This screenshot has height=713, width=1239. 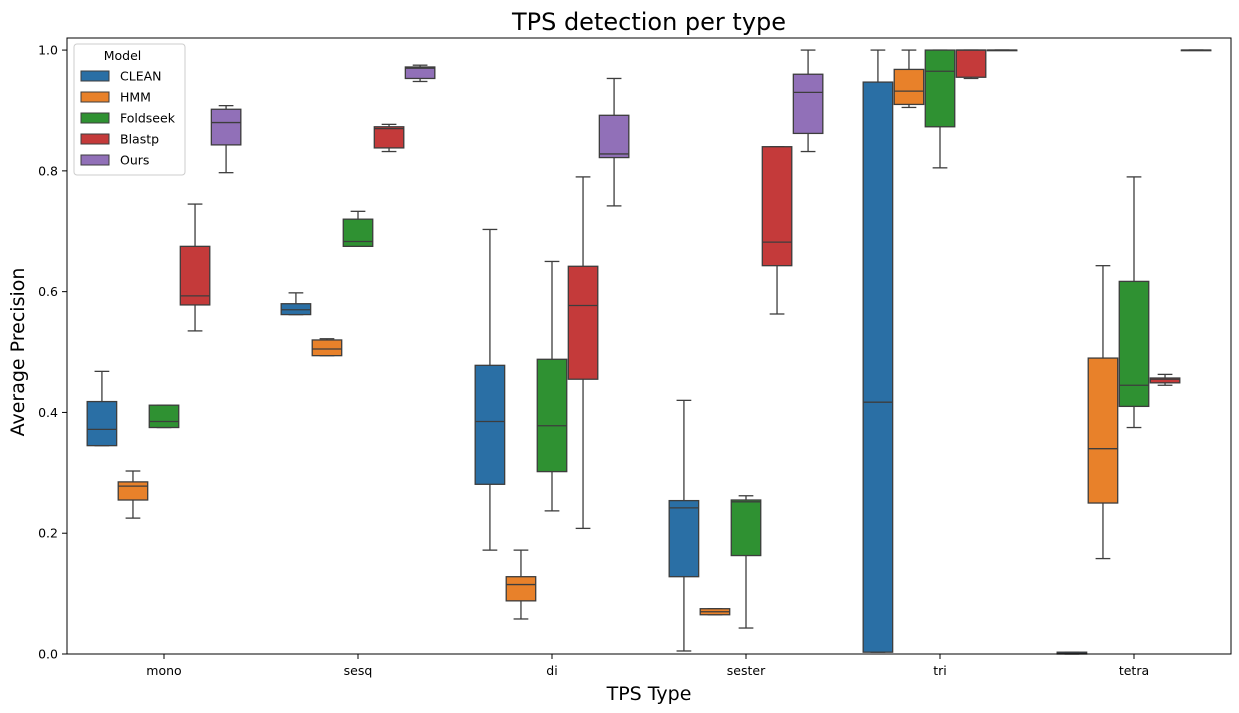 I want to click on box-foldseek-sester, so click(x=746, y=562).